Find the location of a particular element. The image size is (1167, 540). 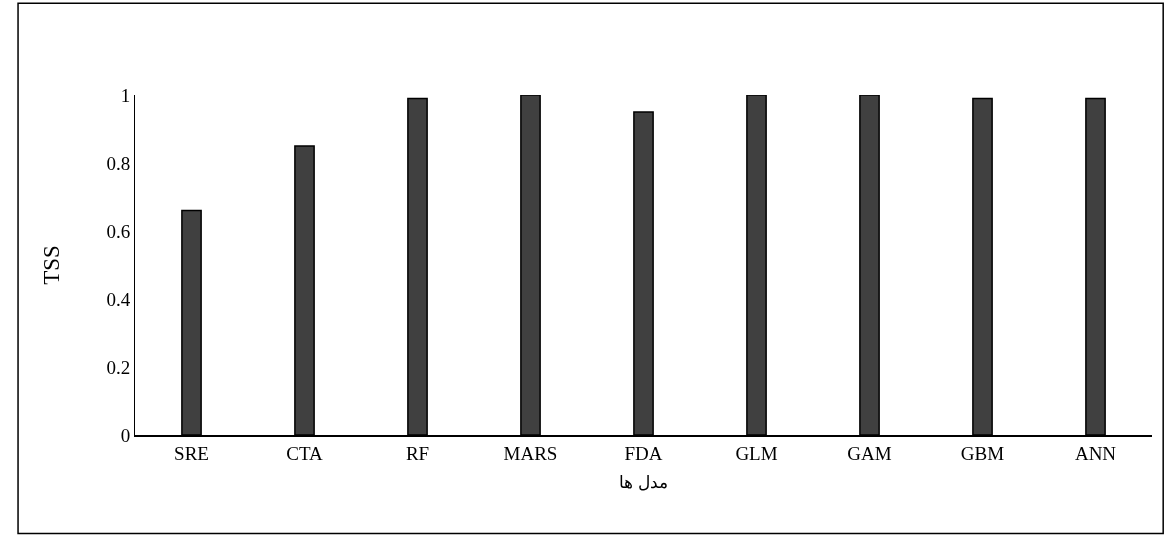

y-tick-label: 0.2 is located at coordinates (118, 367).